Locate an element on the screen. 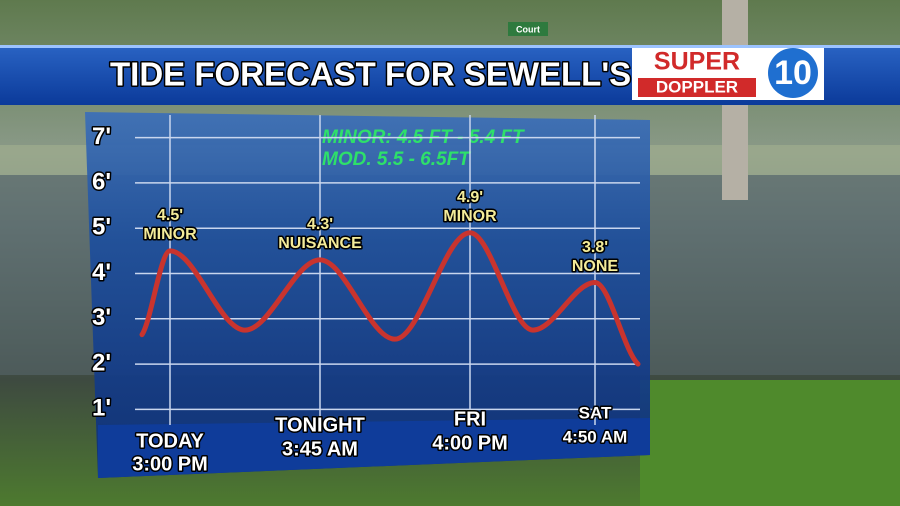  x-tick-time: 3:00 PM is located at coordinates (170, 464).